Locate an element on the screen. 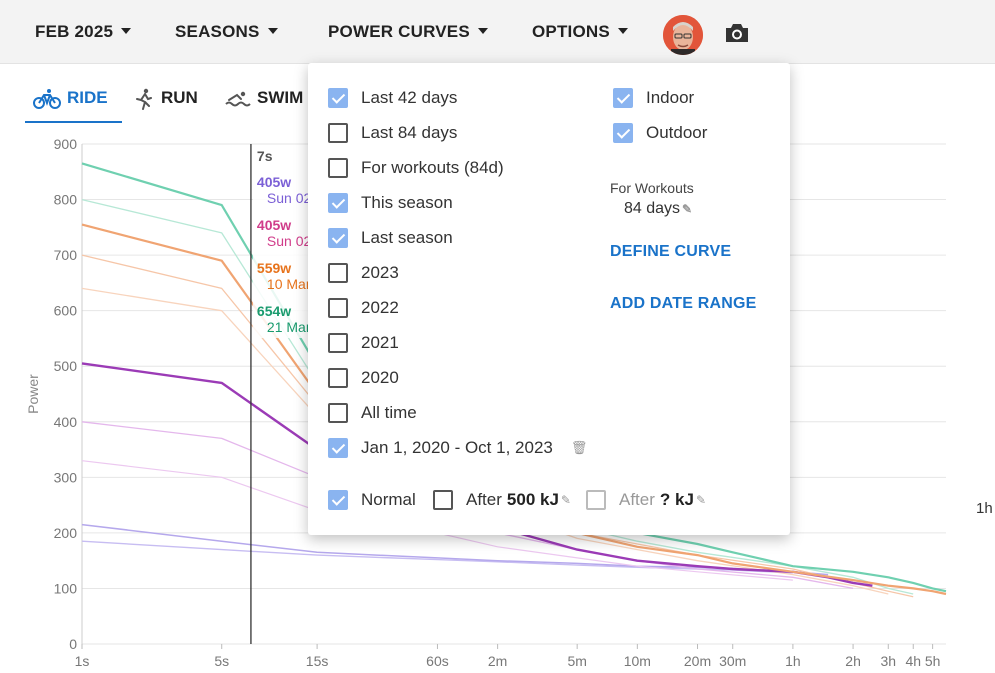  y-tick-label: 400 is located at coordinates (66, 422).